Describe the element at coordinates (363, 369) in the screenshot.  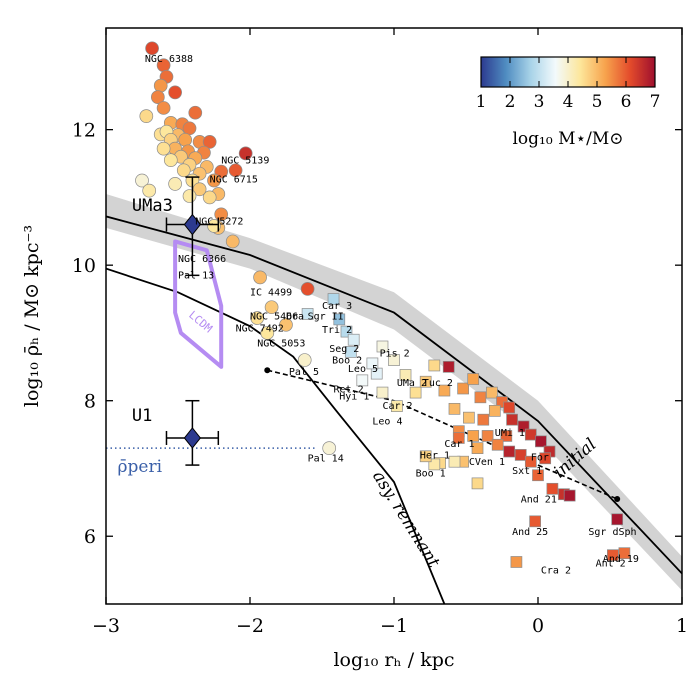
I see `annotation-leo-5: Leo 5` at that location.